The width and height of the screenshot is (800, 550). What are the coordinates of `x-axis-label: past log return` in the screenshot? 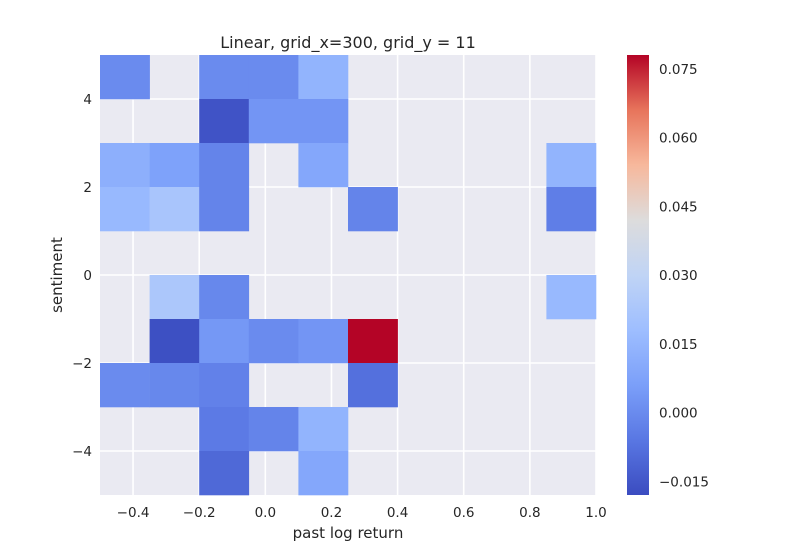 It's located at (348, 533).